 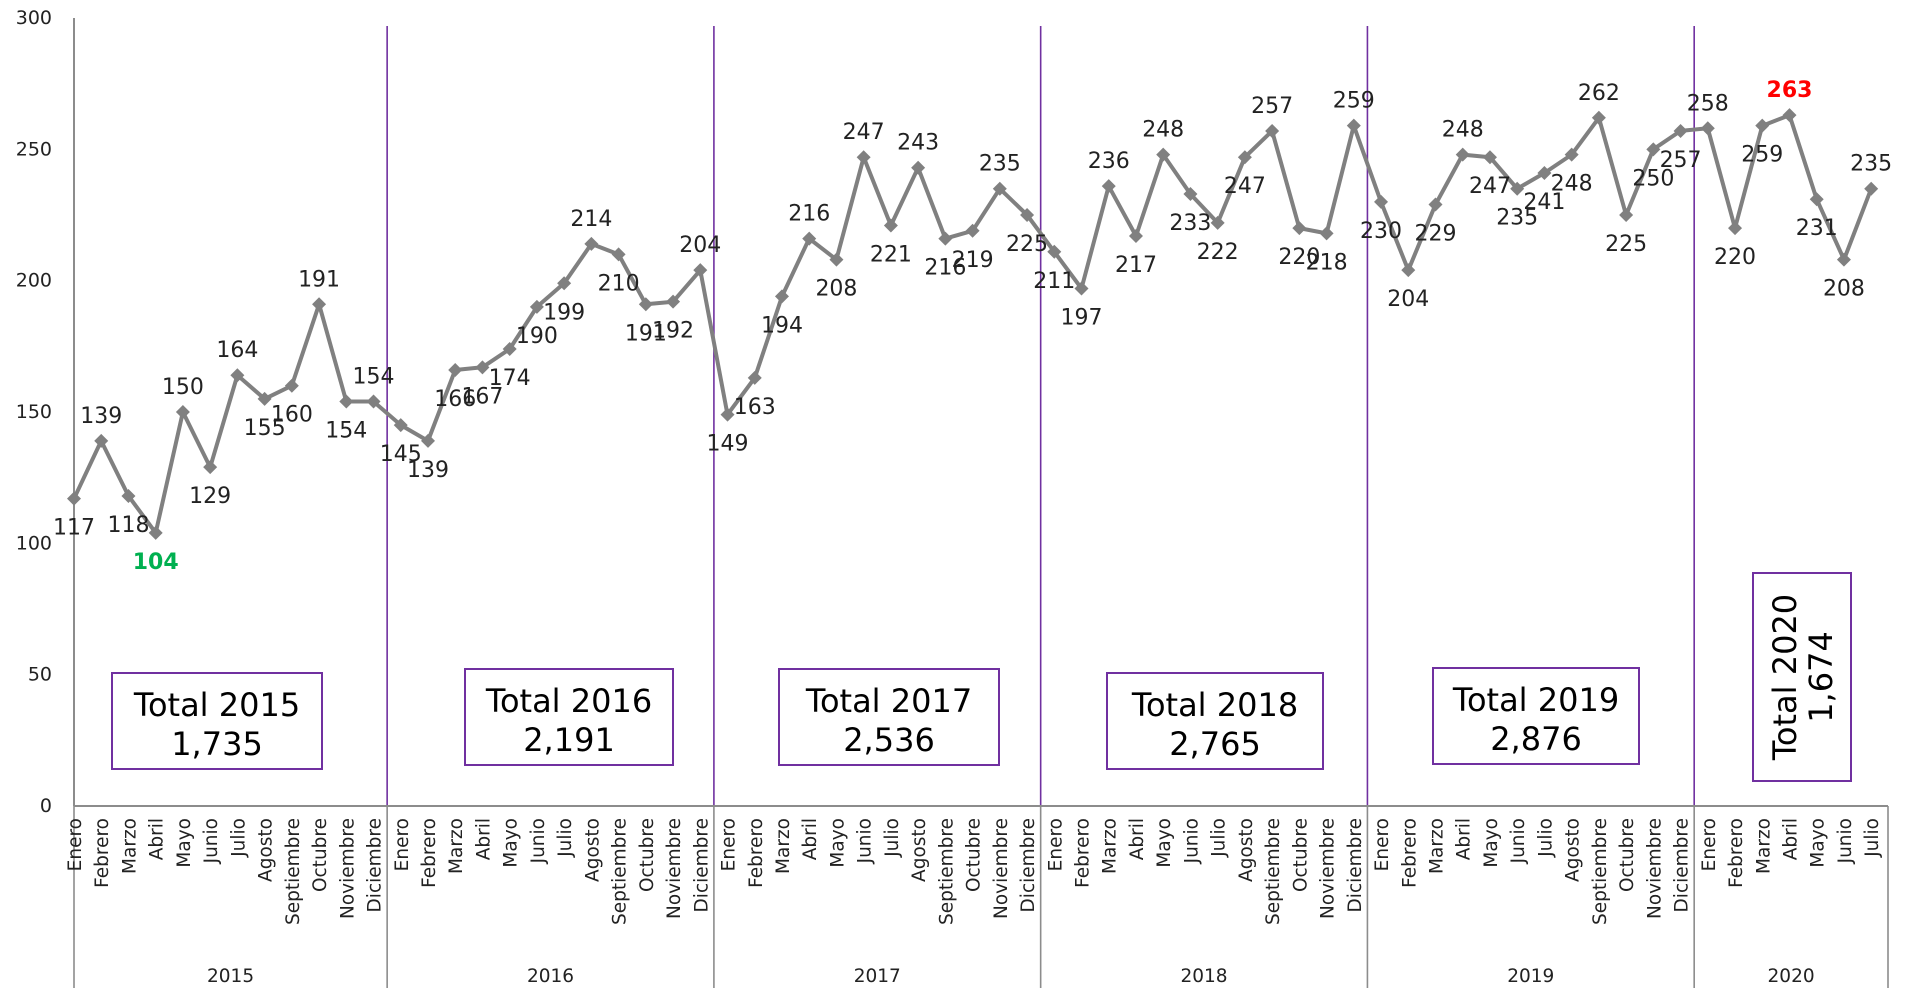 What do you see at coordinates (700, 245) in the screenshot?
I see `data-label: 204` at bounding box center [700, 245].